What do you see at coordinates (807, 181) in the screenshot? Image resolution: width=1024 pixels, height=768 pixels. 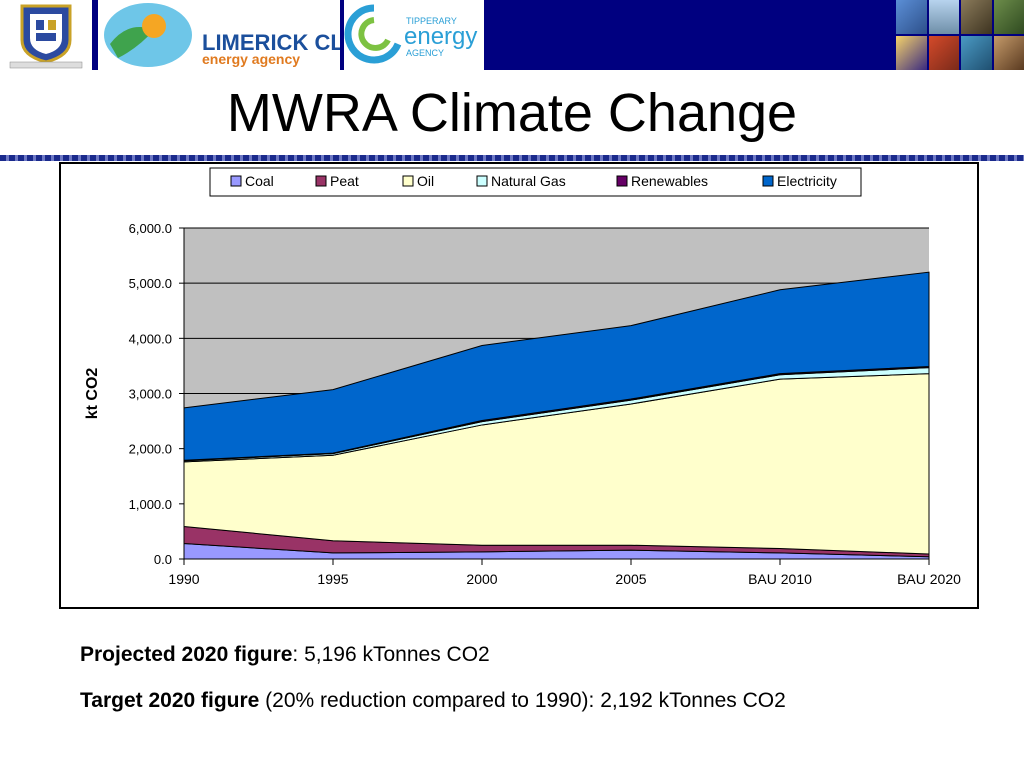 I see `legend-label: Electricity` at bounding box center [807, 181].